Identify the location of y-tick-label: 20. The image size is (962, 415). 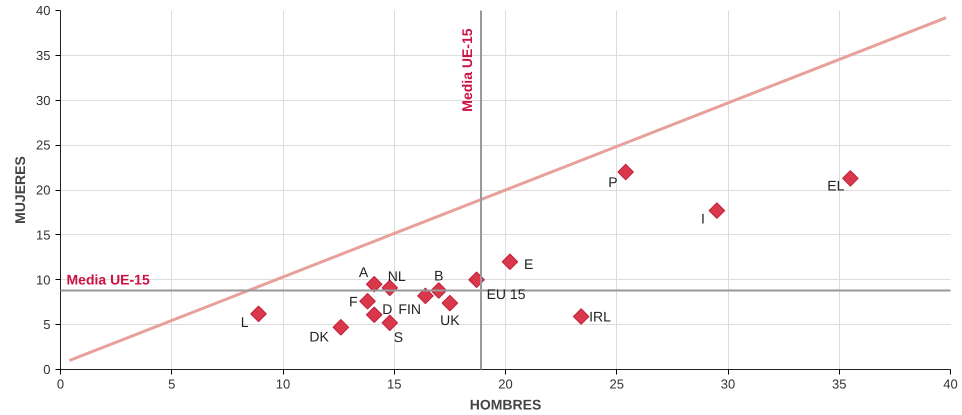
(43, 190).